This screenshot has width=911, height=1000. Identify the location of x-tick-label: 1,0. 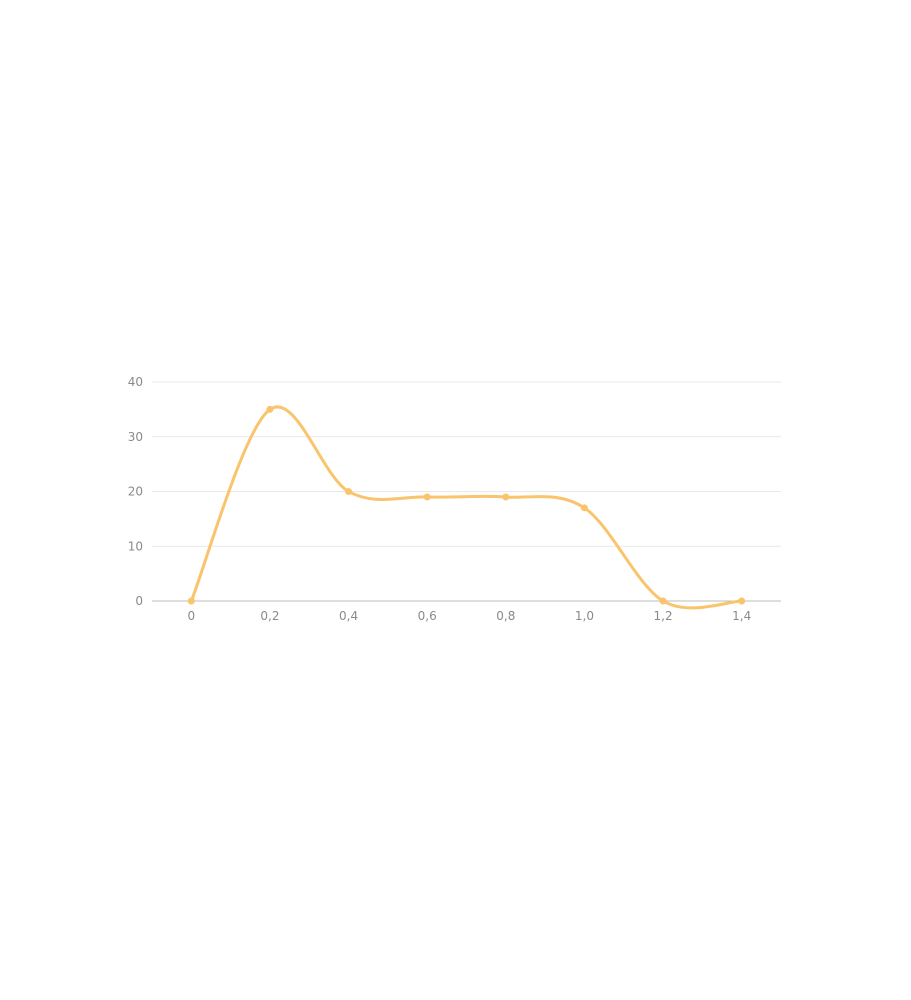
(584, 616).